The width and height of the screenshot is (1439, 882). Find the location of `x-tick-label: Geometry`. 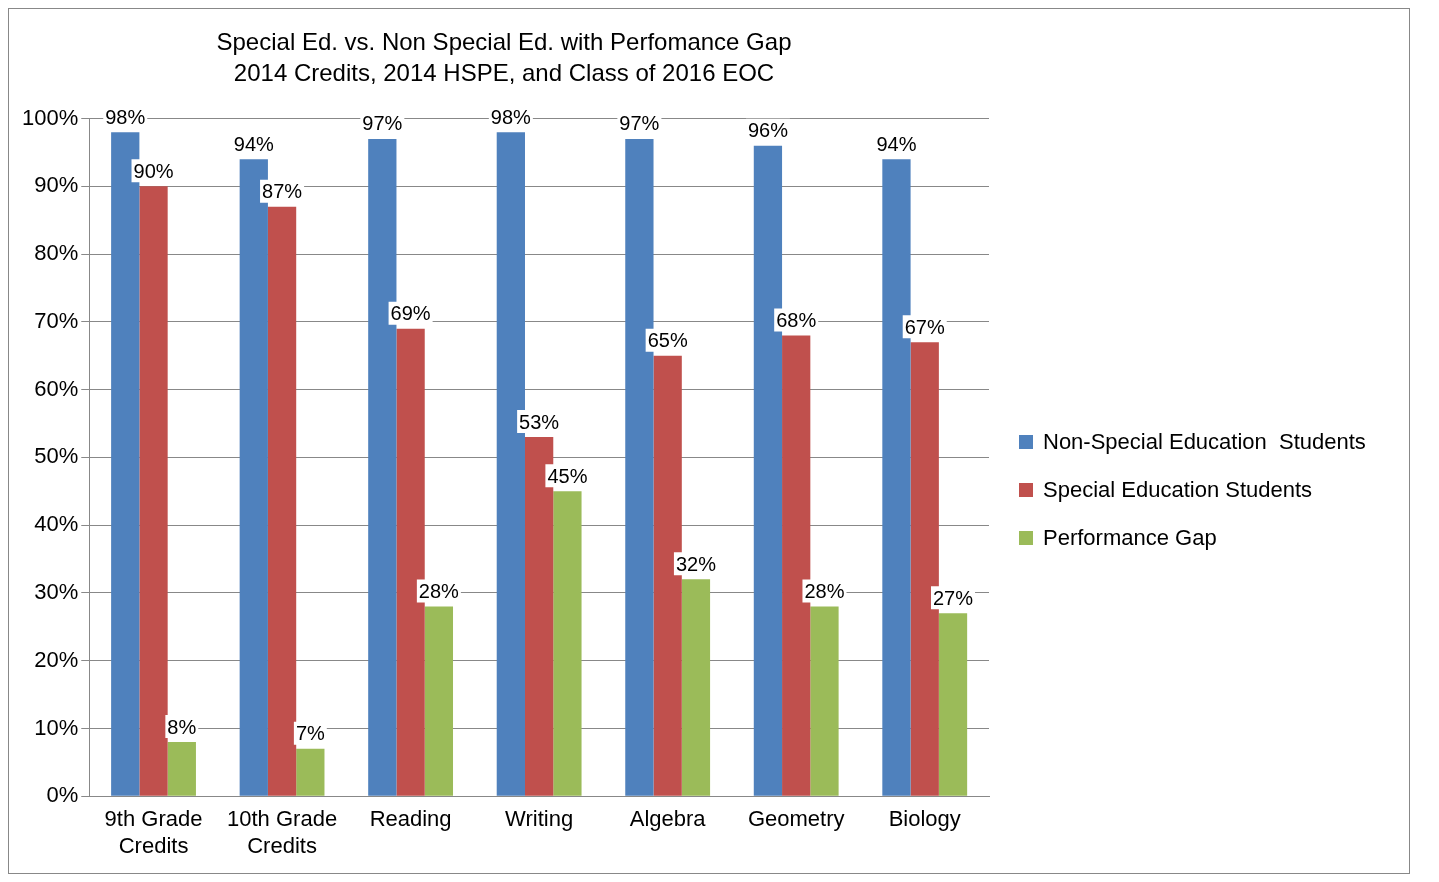

x-tick-label: Geometry is located at coordinates (796, 819).